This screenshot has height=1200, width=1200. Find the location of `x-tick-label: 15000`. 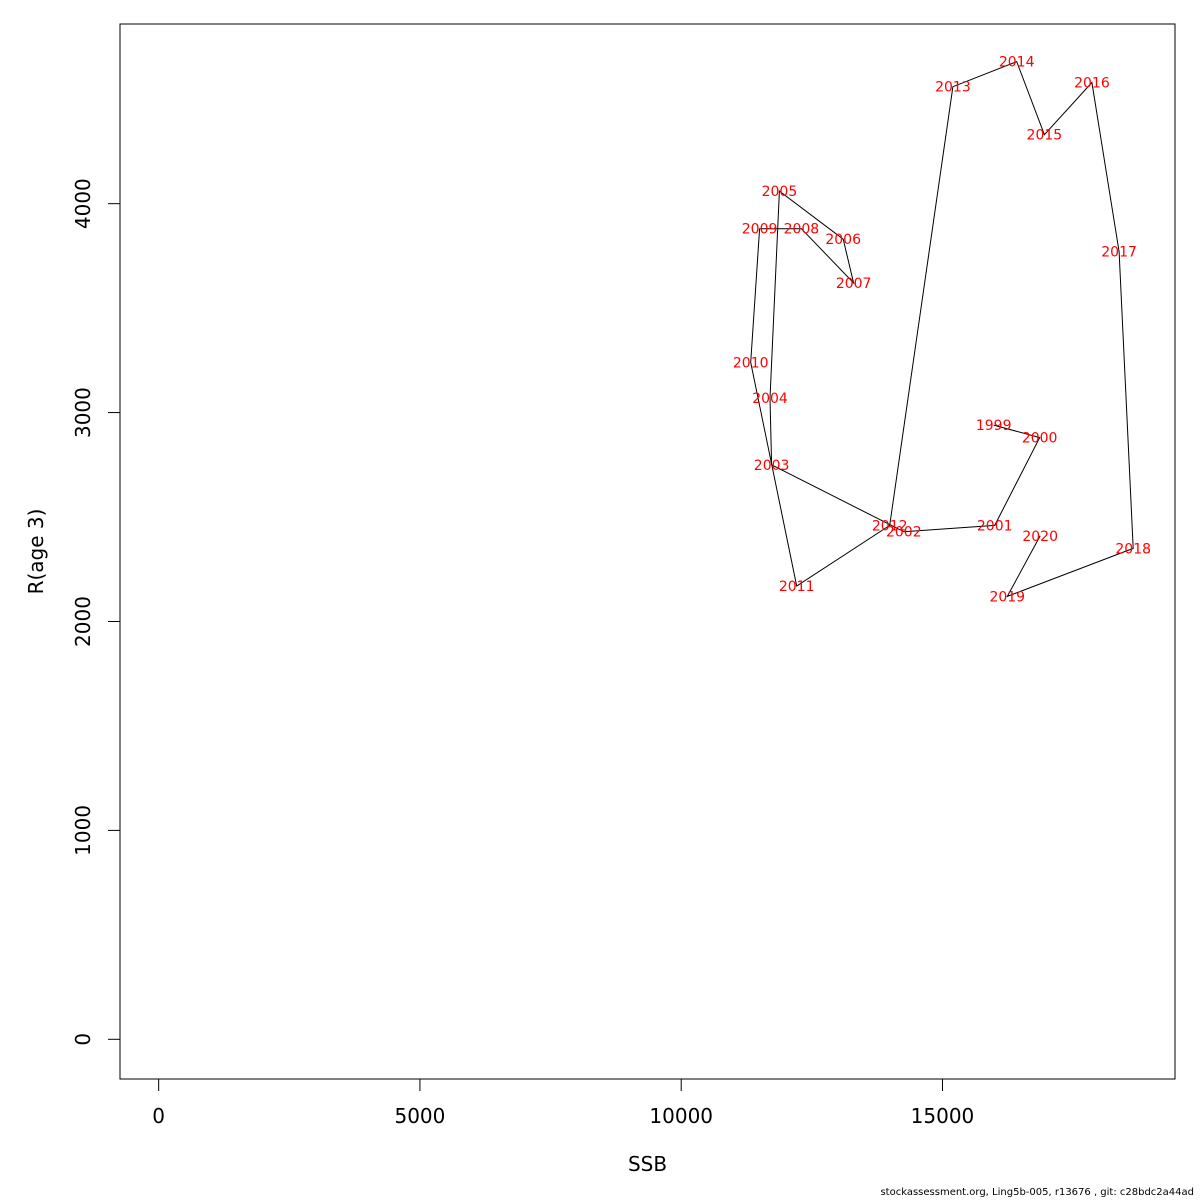

x-tick-label: 15000 is located at coordinates (943, 1116).